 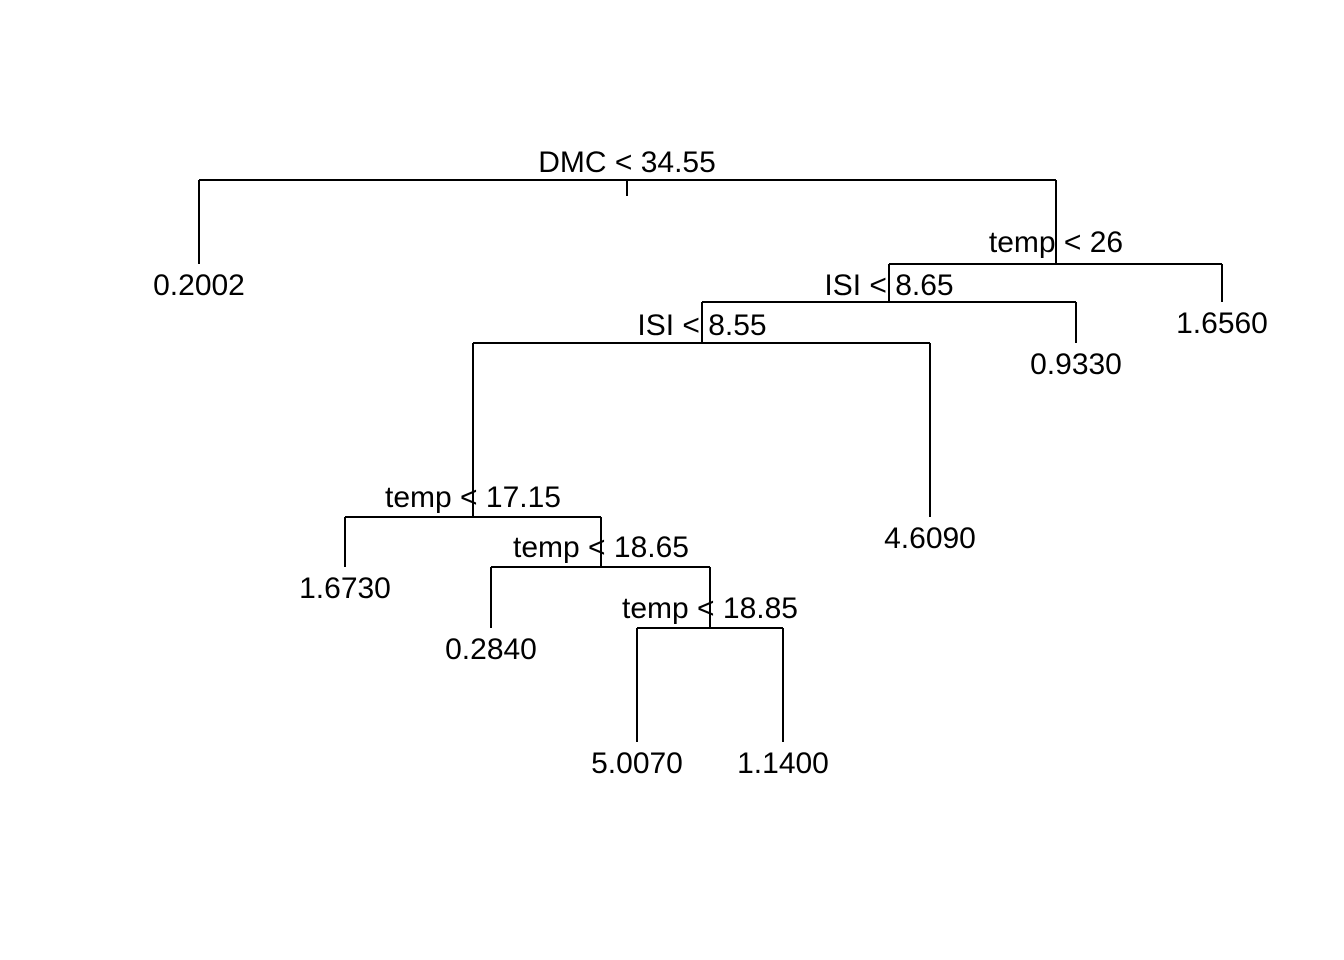 What do you see at coordinates (888, 285) in the screenshot?
I see `split-label: ISI < 8.65` at bounding box center [888, 285].